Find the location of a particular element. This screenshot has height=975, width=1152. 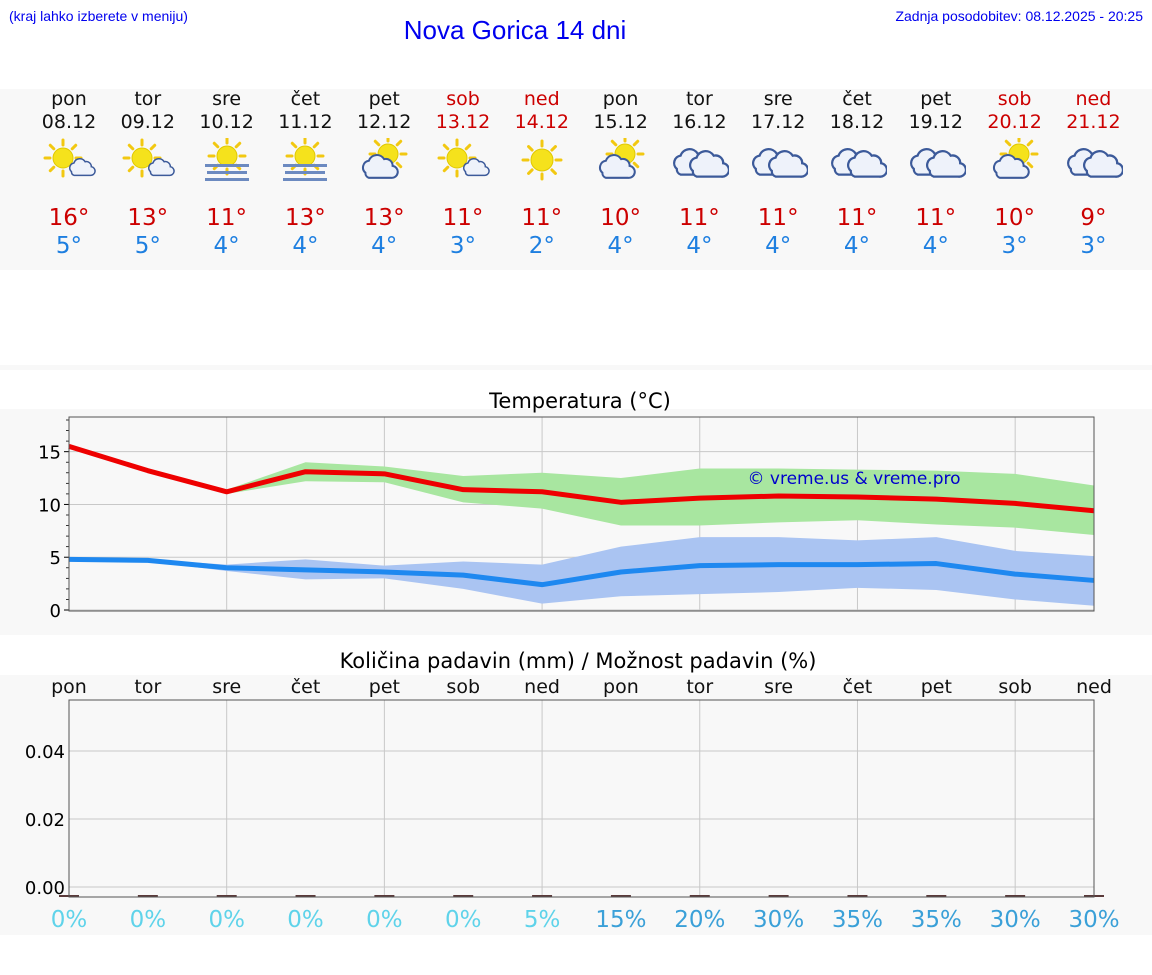

day-column: sob 20.12 10° 3° is located at coordinates (1015, 174).